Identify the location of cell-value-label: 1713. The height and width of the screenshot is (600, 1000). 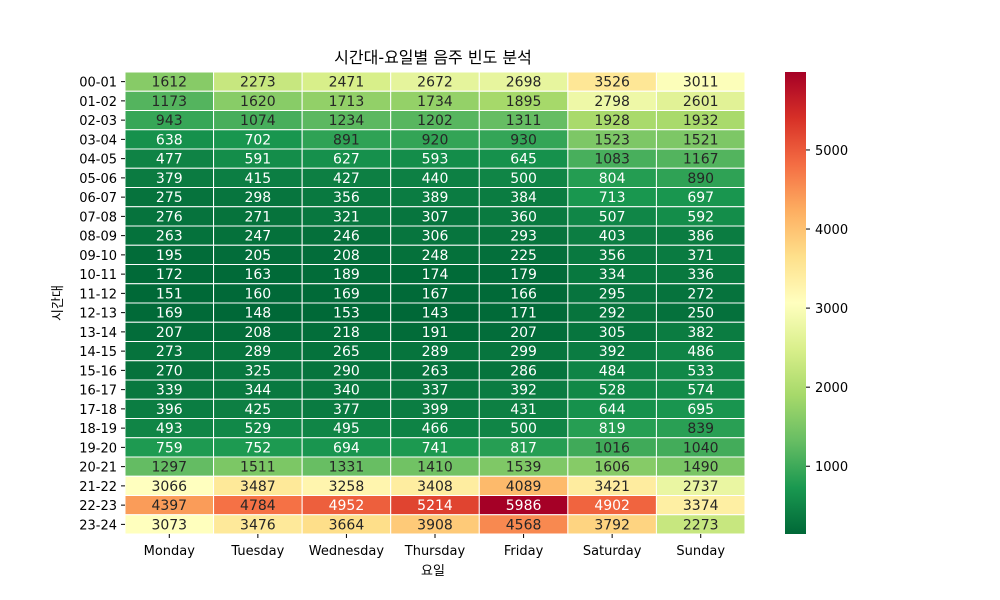
(347, 102).